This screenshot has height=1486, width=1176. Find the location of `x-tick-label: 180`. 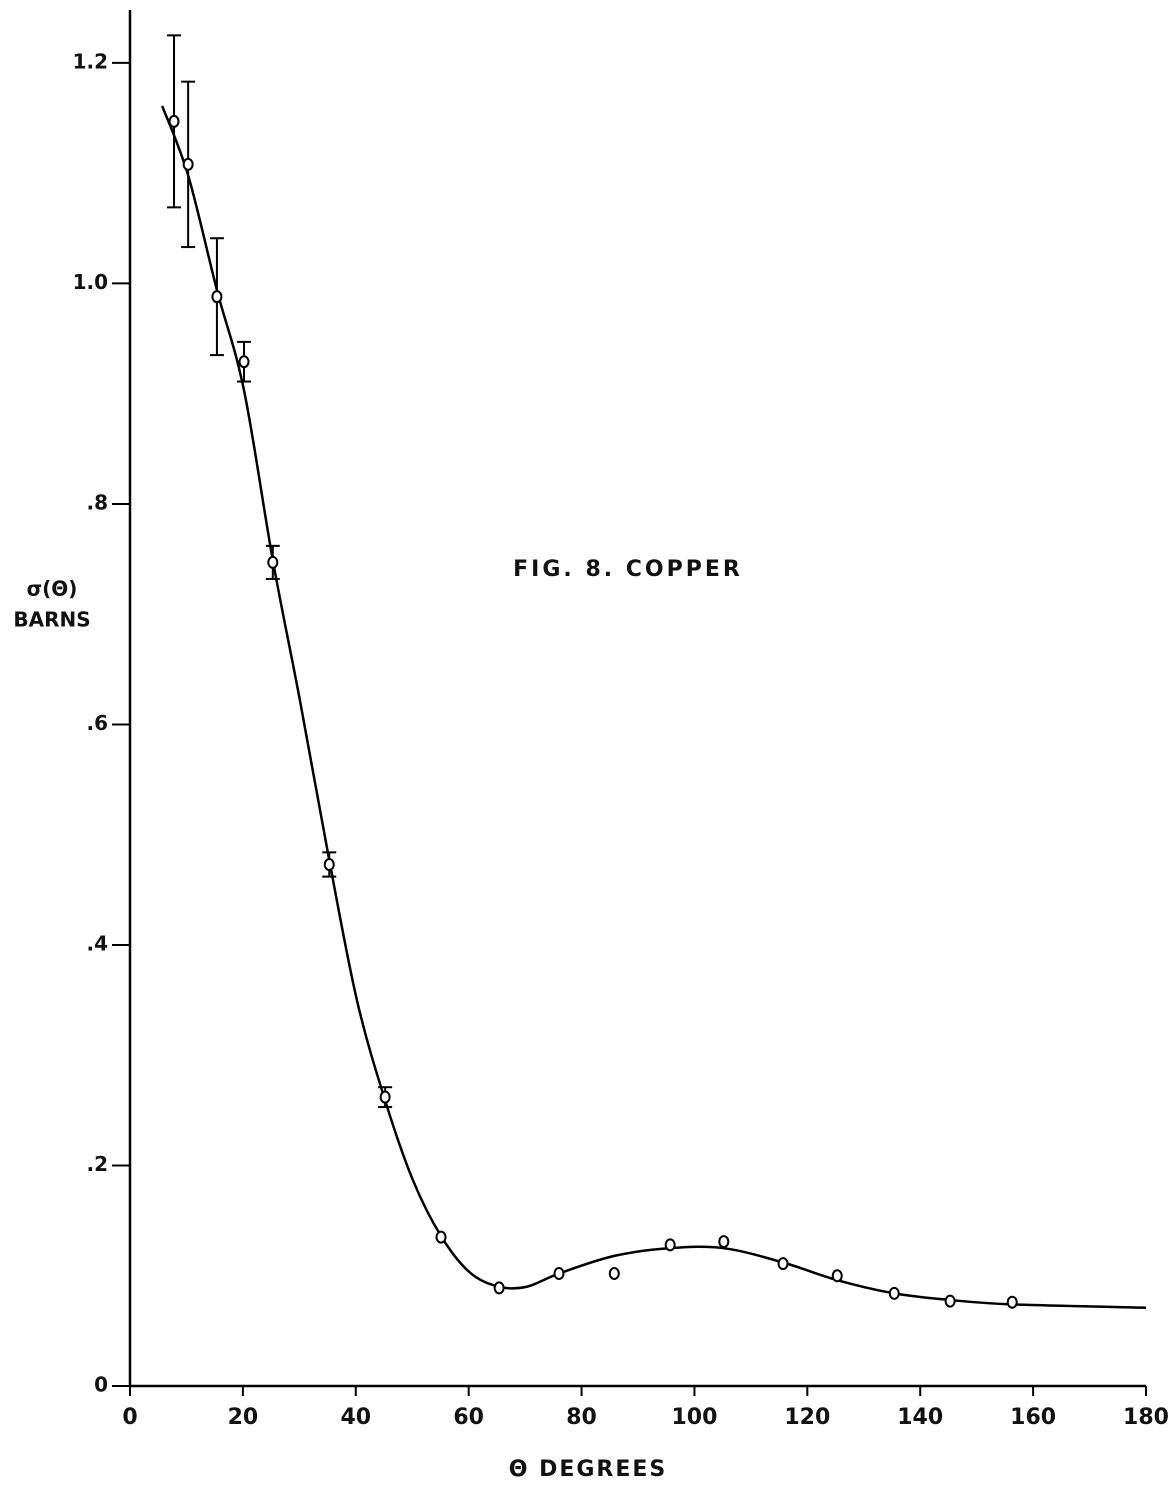

x-tick-label: 180 is located at coordinates (1146, 1417).